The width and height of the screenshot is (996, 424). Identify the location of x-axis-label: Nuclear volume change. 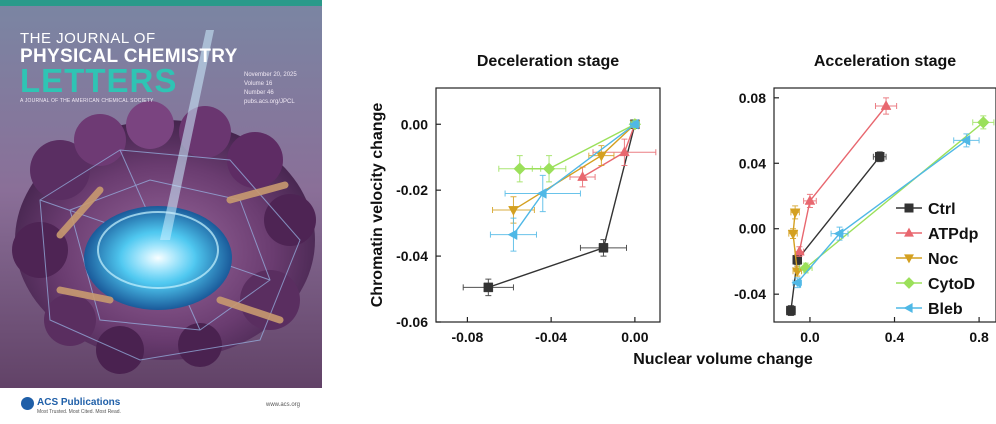
(723, 359).